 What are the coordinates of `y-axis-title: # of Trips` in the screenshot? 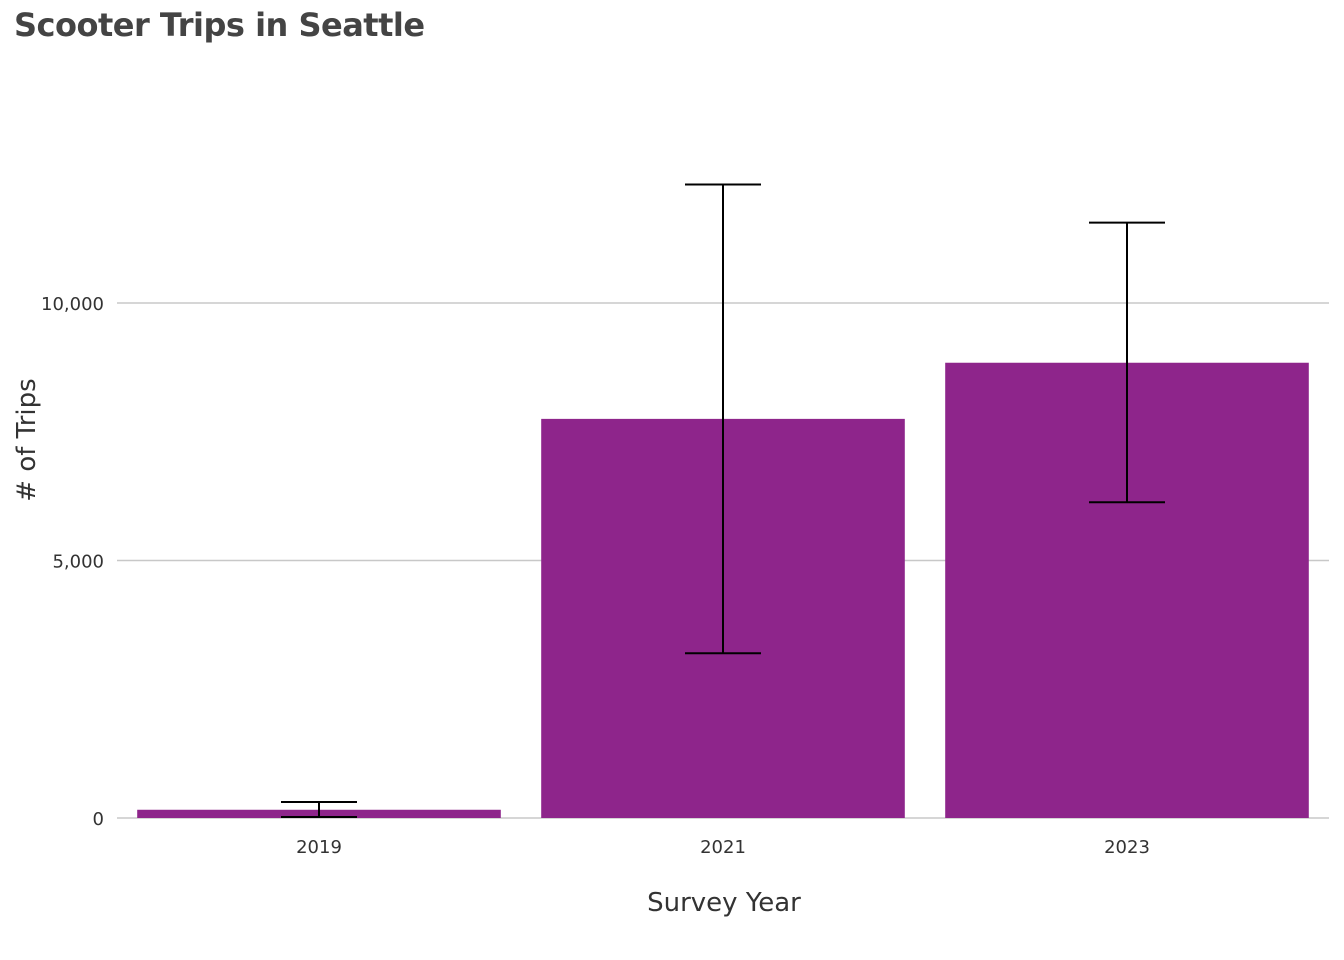 It's located at (27, 439).